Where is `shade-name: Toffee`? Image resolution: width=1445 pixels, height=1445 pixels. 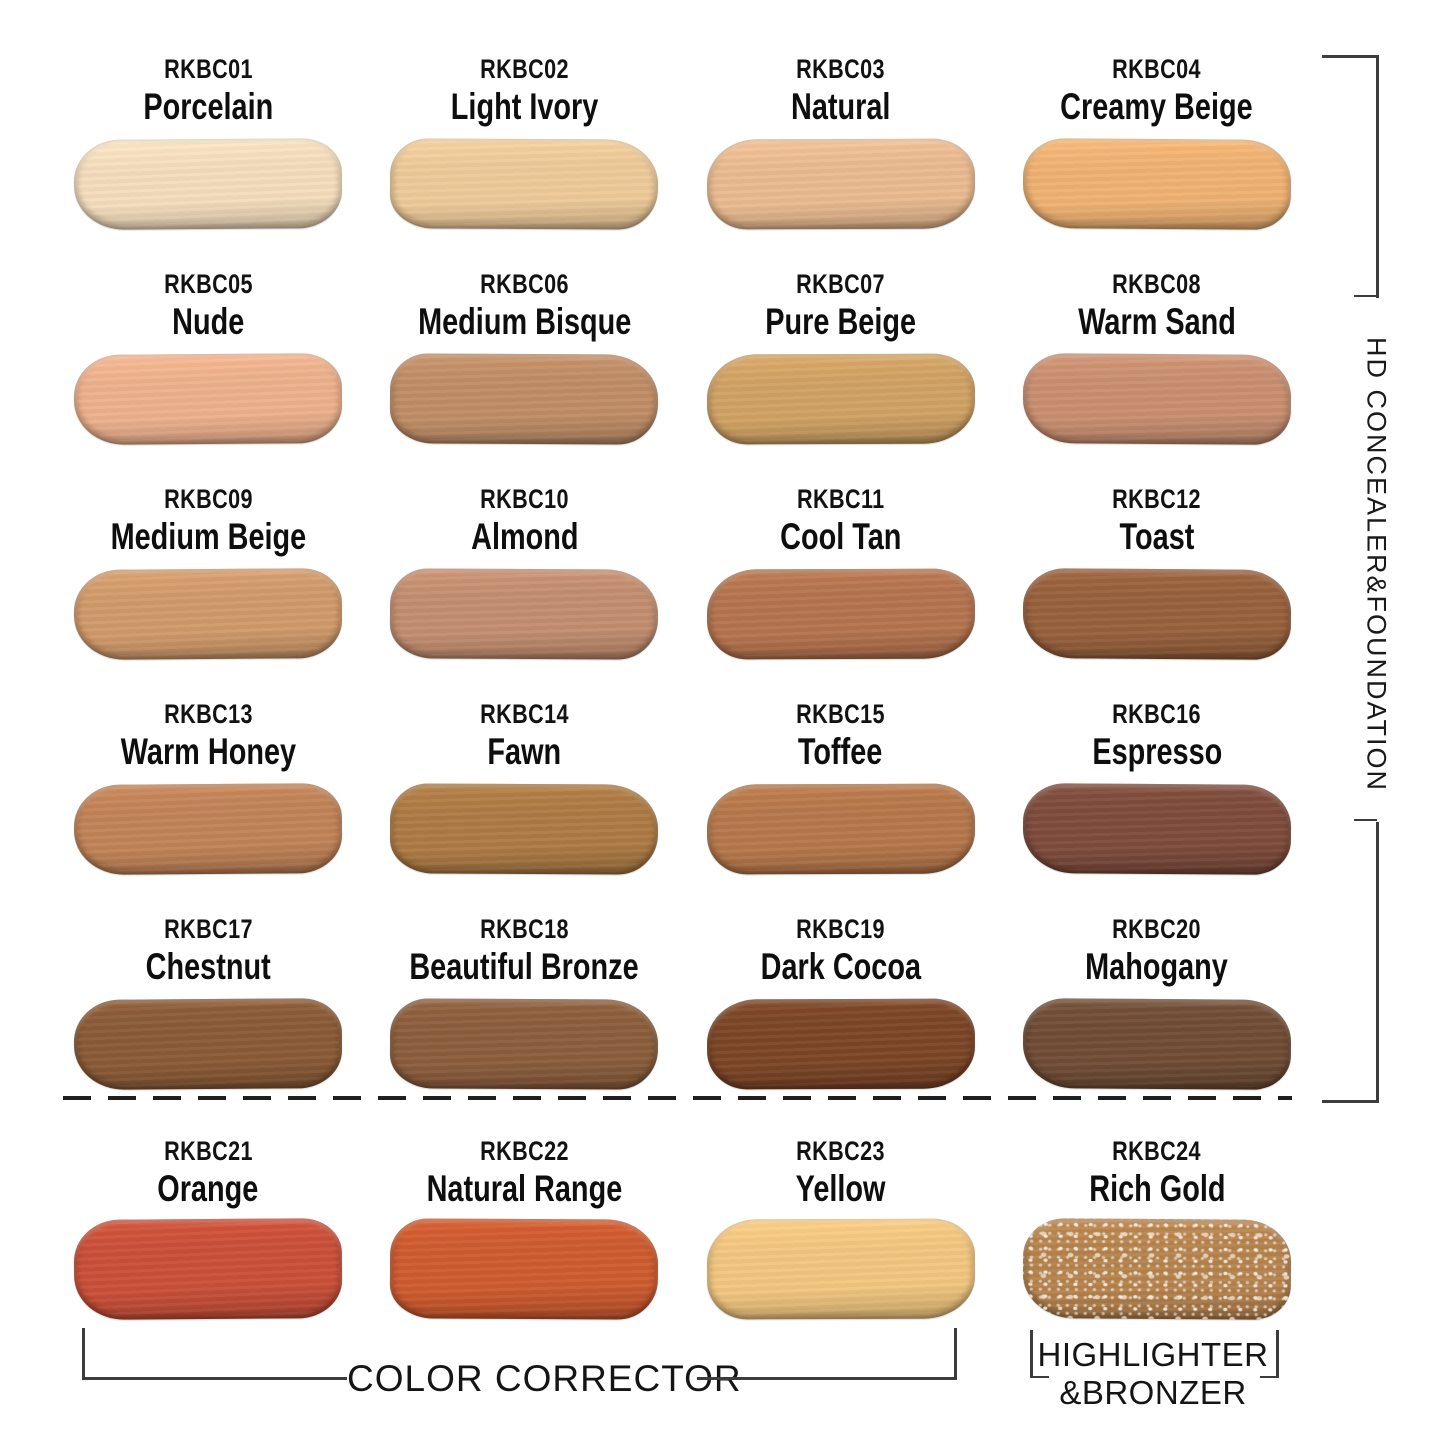
shade-name: Toffee is located at coordinates (840, 751).